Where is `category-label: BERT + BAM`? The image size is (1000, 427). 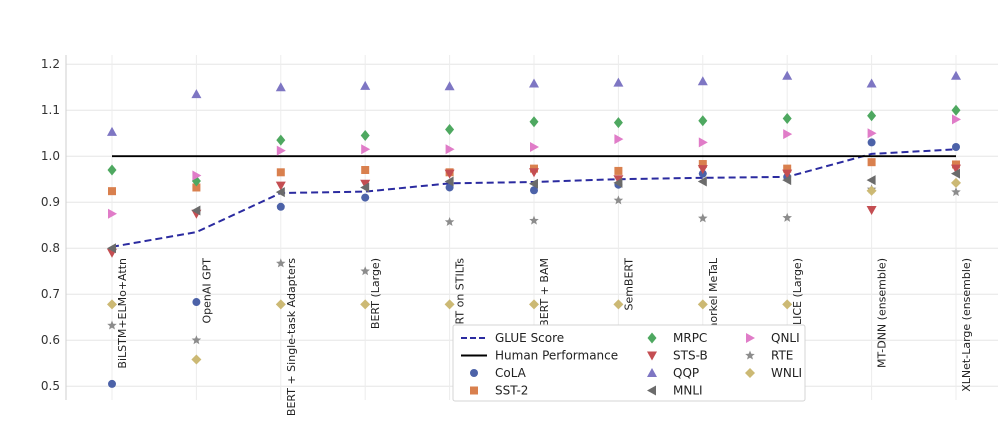 category-label: BERT + BAM is located at coordinates (544, 292).